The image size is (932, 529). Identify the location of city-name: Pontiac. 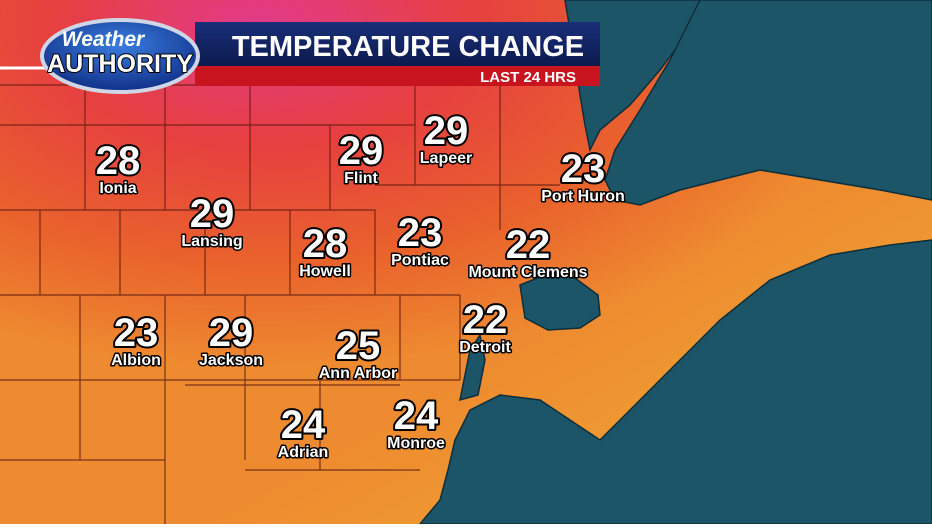
(420, 260).